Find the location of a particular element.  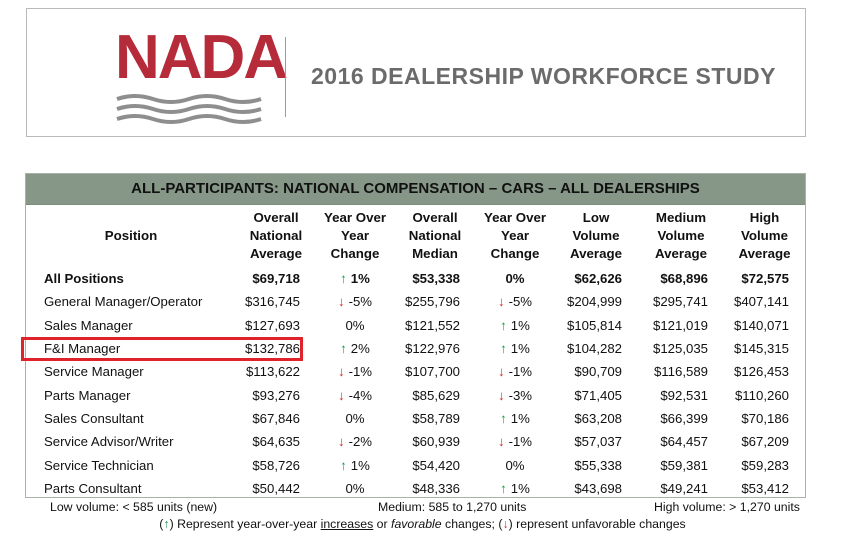

col-high-volume: High Volume Average is located at coordinates (764, 236).